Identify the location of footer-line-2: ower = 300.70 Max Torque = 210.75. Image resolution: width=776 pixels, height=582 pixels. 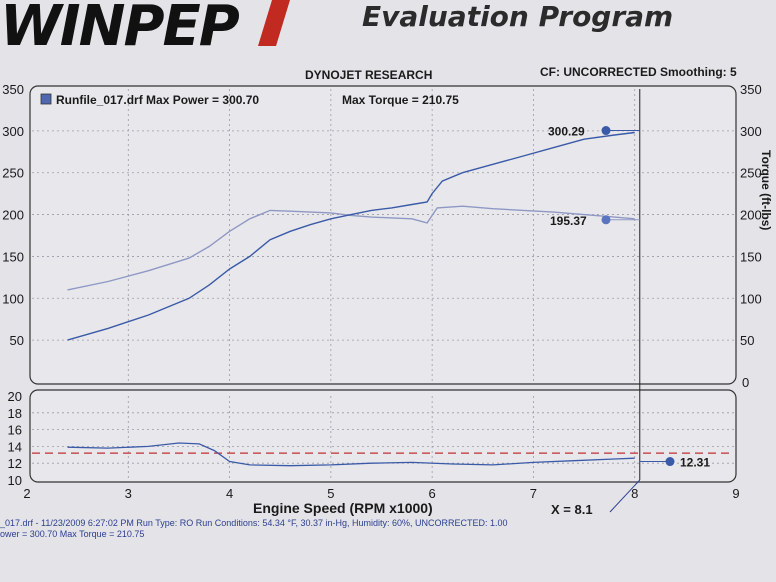
(72, 534).